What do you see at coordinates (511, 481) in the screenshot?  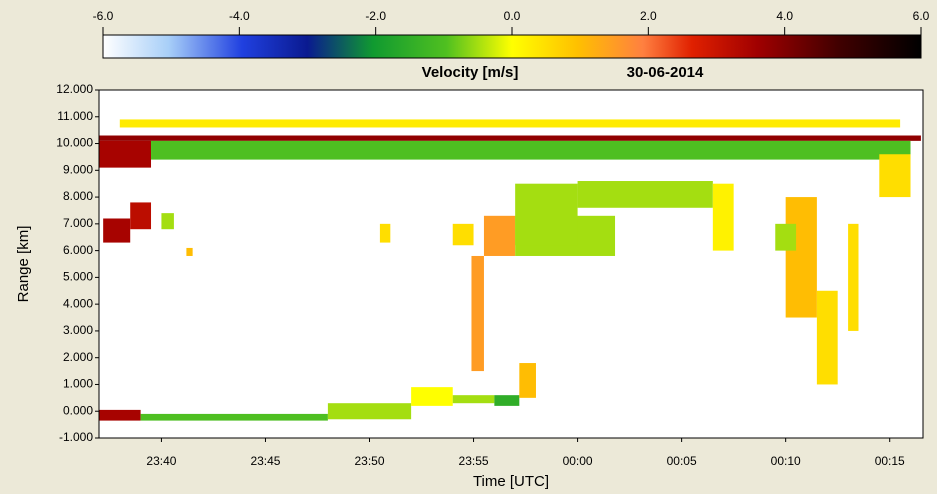 I see `x-axis-title: Time [UTC]` at bounding box center [511, 481].